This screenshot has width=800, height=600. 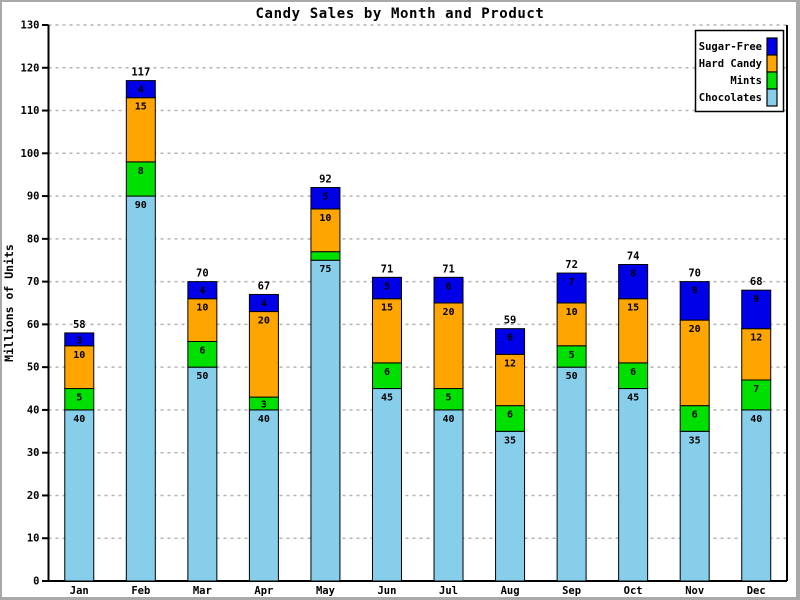 What do you see at coordinates (510, 321) in the screenshot?
I see `bar-total-label: 59` at bounding box center [510, 321].